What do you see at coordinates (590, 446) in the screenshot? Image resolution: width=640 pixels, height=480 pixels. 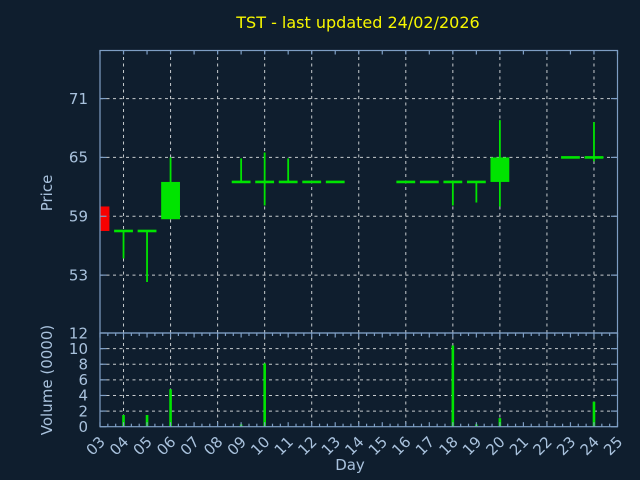 I see `x-tick-label-24: 24` at bounding box center [590, 446].